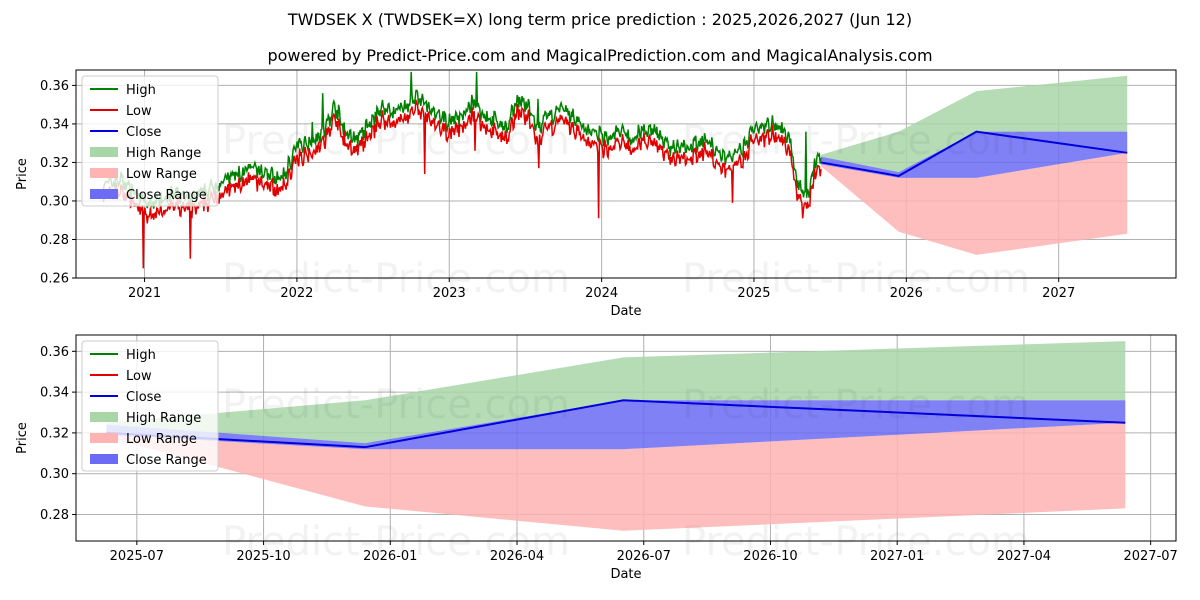 Image resolution: width=1200 pixels, height=600 pixels. What do you see at coordinates (897, 556) in the screenshot?
I see `x-tick-label: 2027-01` at bounding box center [897, 556].